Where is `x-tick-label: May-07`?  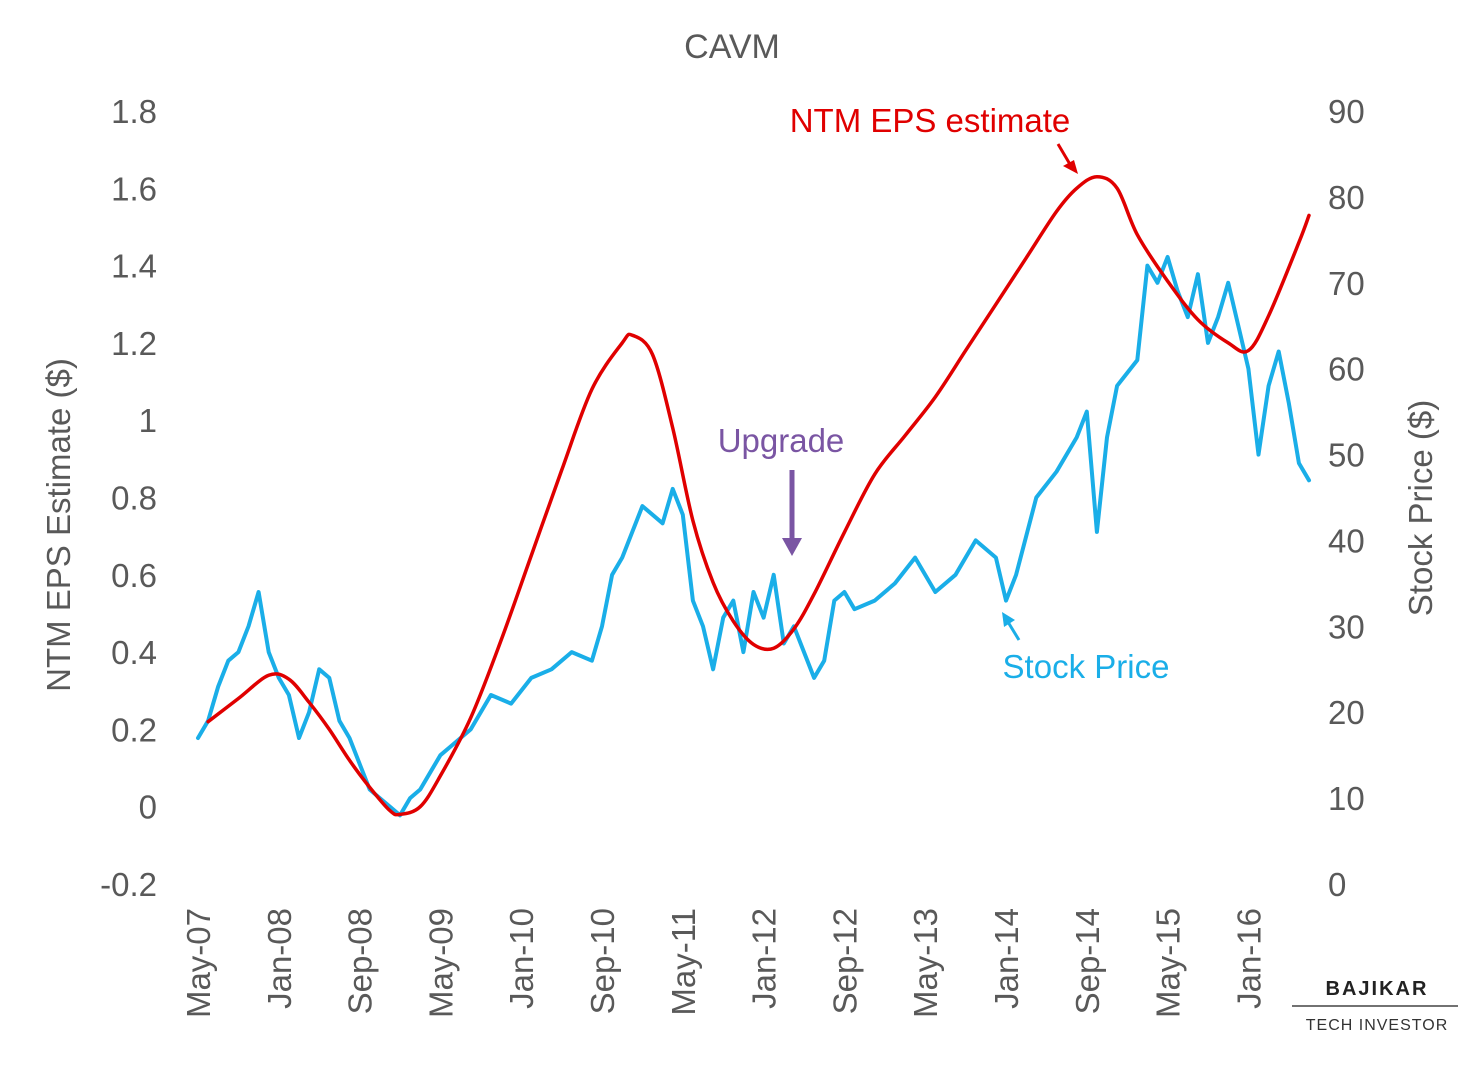 x-tick-label: May-07 is located at coordinates (198, 963).